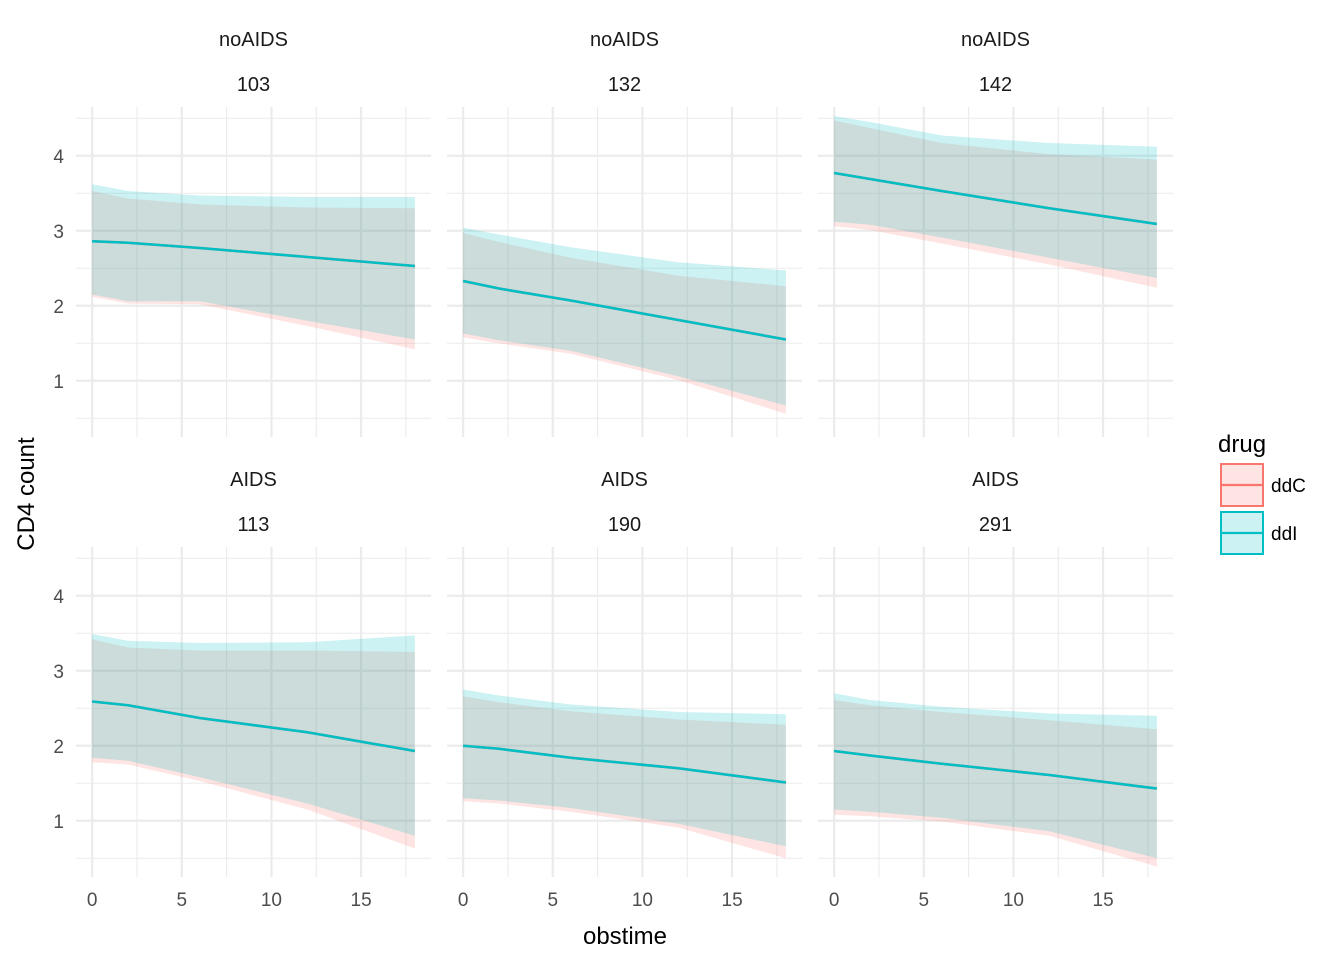  I want to click on strip-label-id: 132, so click(624, 85).